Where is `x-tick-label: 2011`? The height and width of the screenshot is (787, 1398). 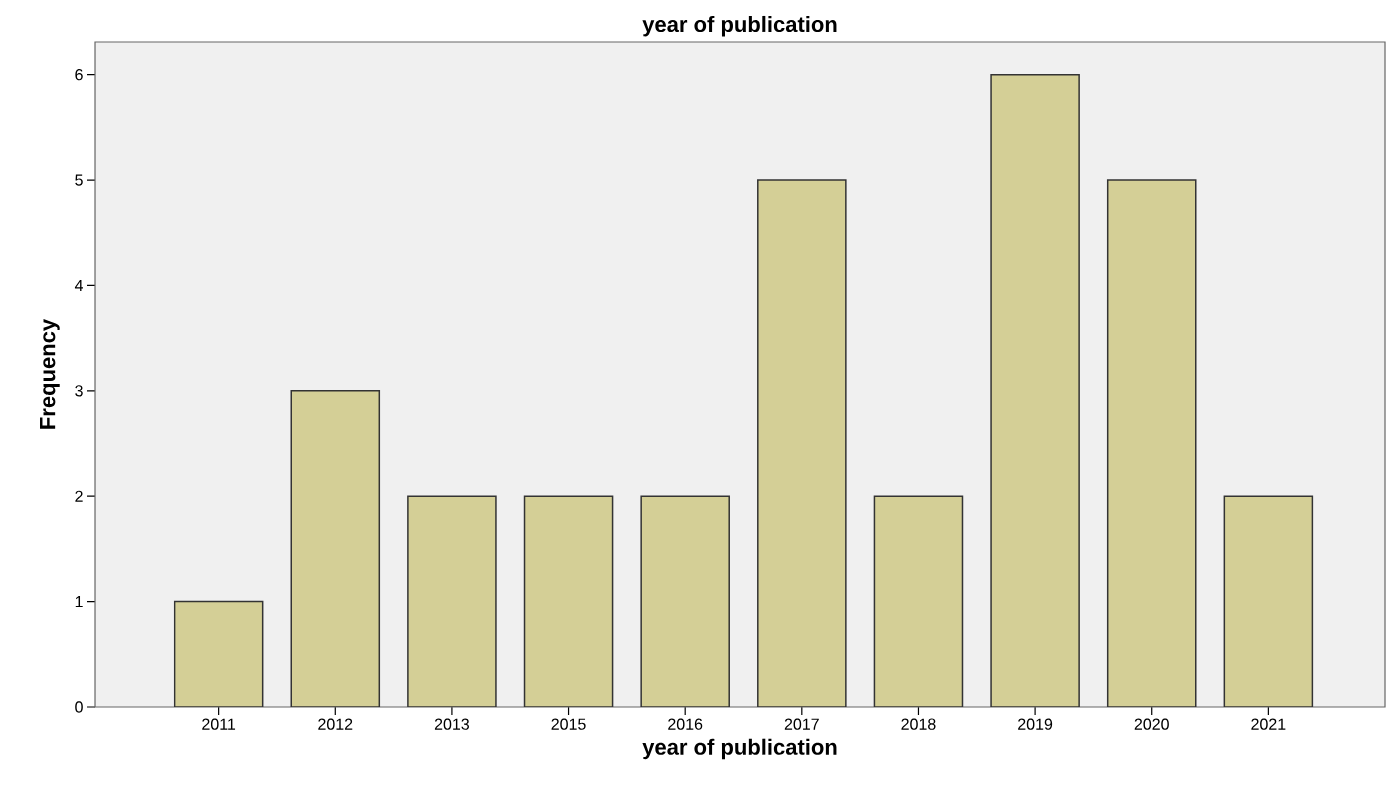
x-tick-label: 2011 is located at coordinates (219, 724).